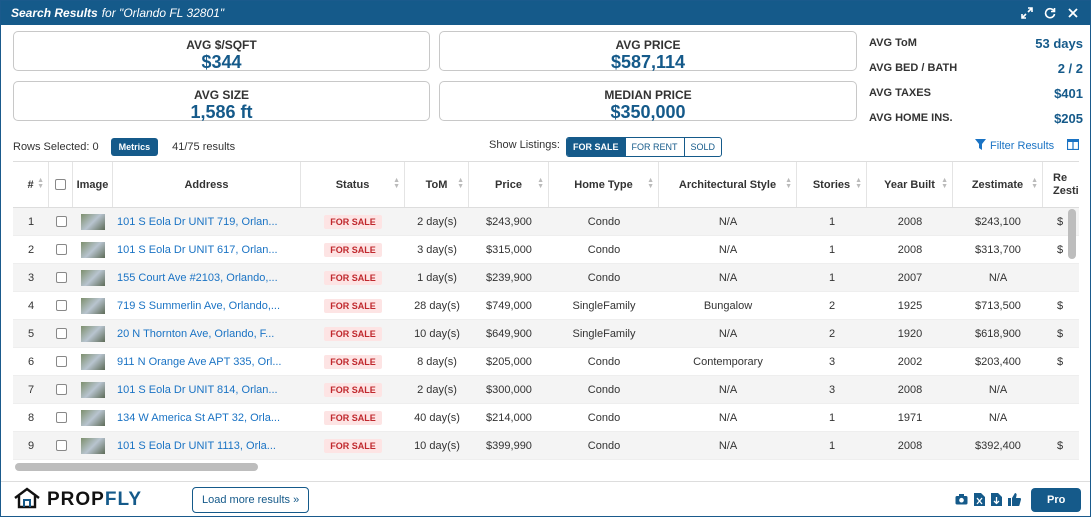  Describe the element at coordinates (604, 184) in the screenshot. I see `col-home-type: Home Type ▲ ▼` at that location.